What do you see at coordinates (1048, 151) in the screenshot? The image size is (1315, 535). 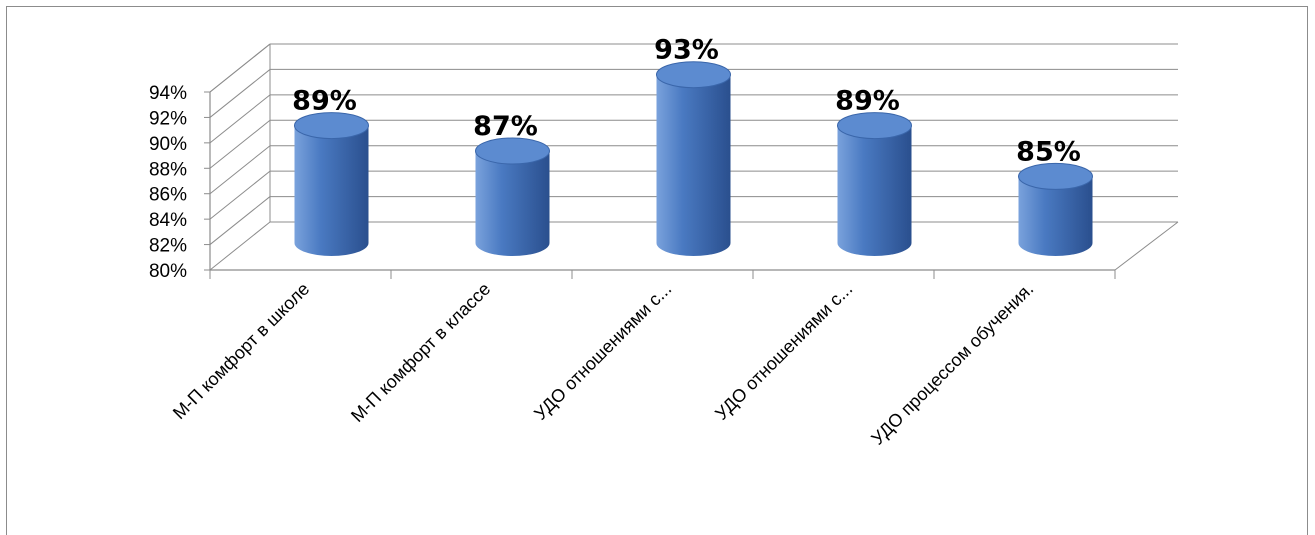 I see `data-label-5: 85%` at bounding box center [1048, 151].